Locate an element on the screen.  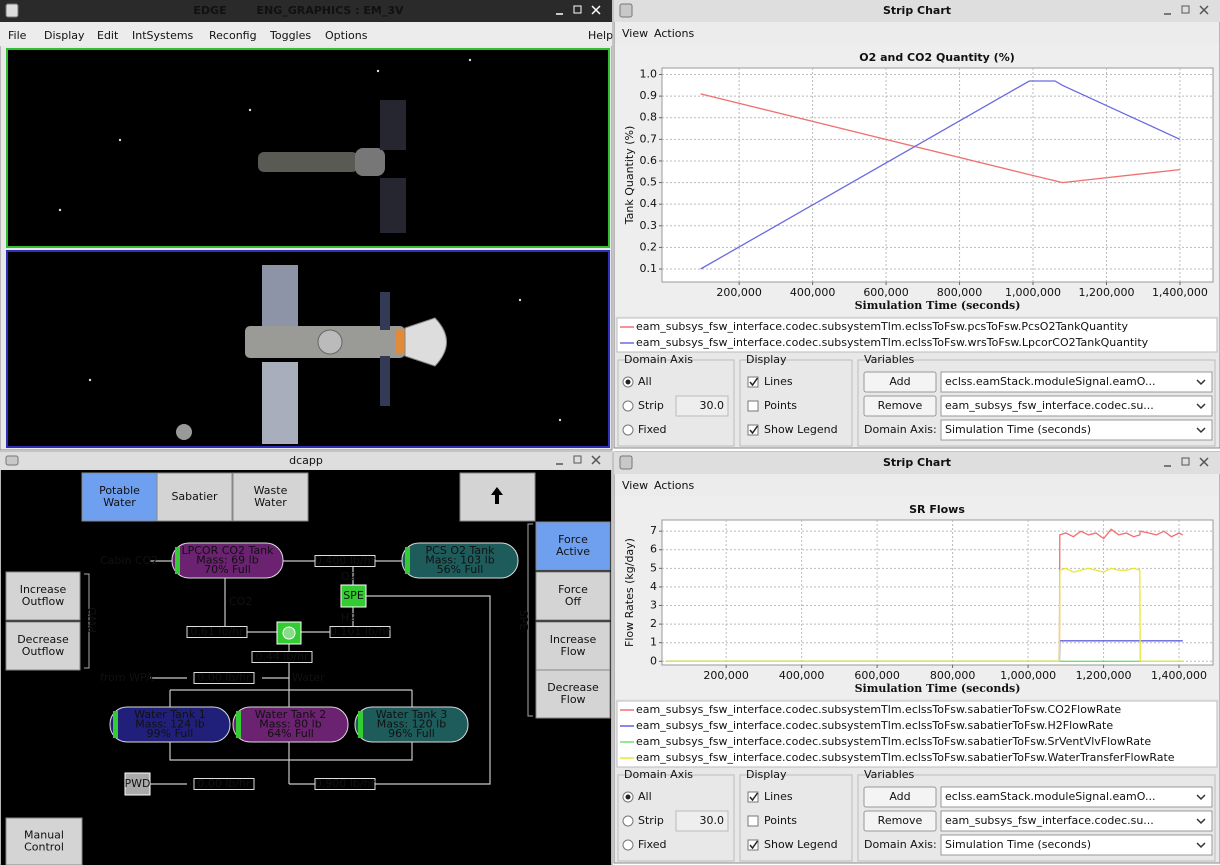
tab-button-label: Water is located at coordinates (270, 502).